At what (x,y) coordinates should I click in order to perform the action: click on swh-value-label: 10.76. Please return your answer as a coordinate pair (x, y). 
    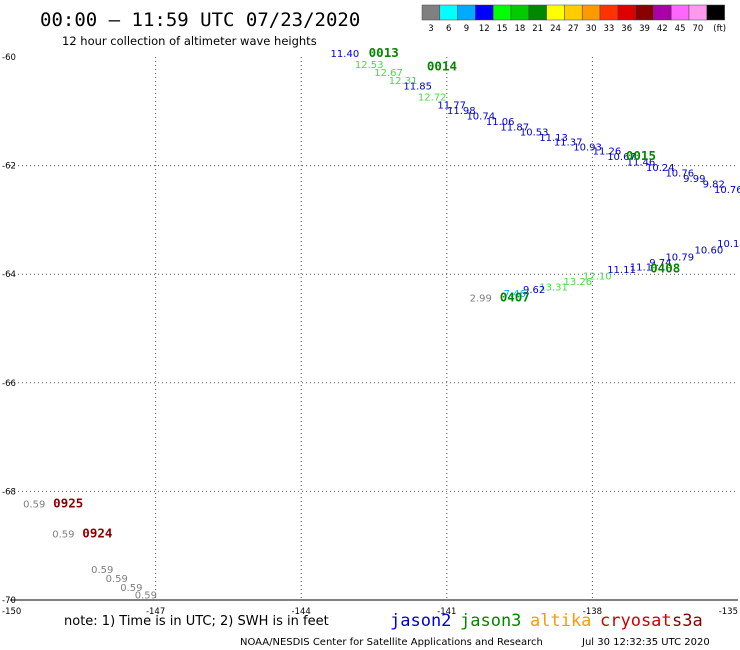
    Looking at the image, I should click on (679, 173).